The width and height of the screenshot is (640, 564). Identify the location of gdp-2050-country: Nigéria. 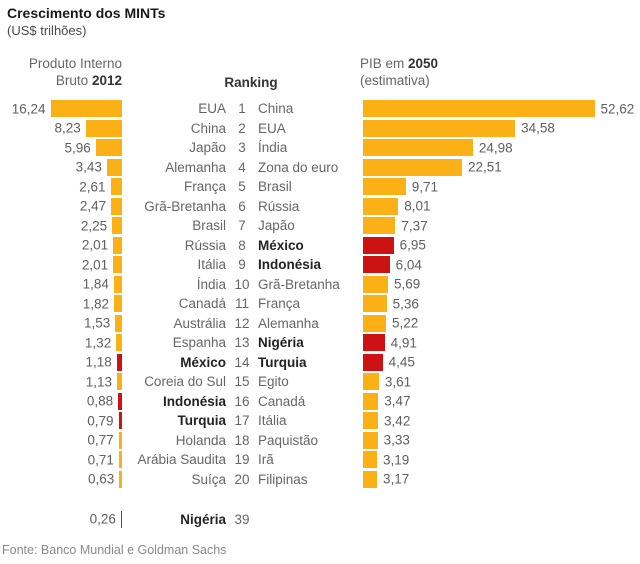
(281, 342).